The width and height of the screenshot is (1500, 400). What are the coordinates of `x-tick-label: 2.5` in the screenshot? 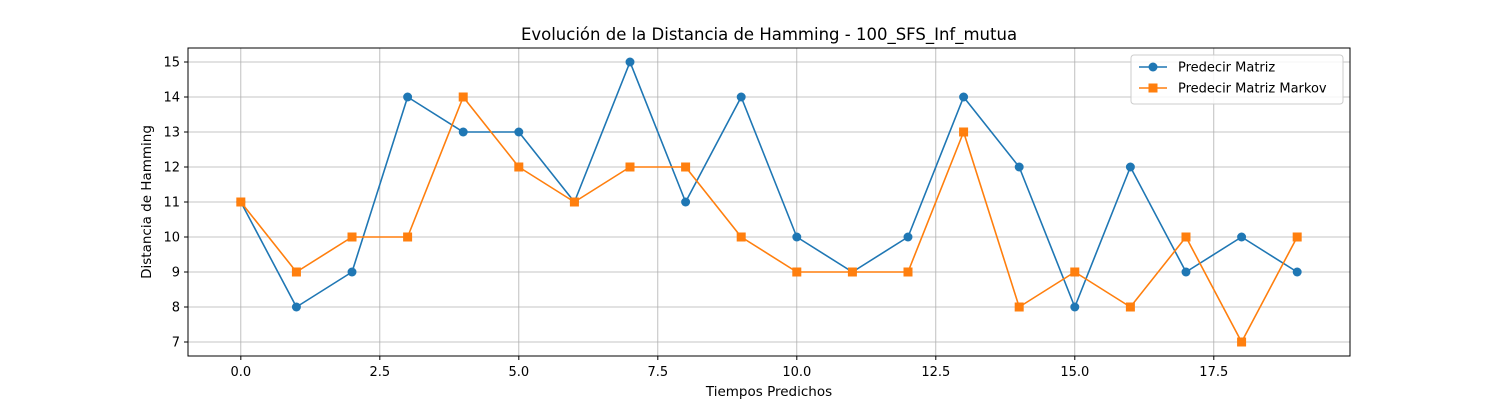 It's located at (379, 372).